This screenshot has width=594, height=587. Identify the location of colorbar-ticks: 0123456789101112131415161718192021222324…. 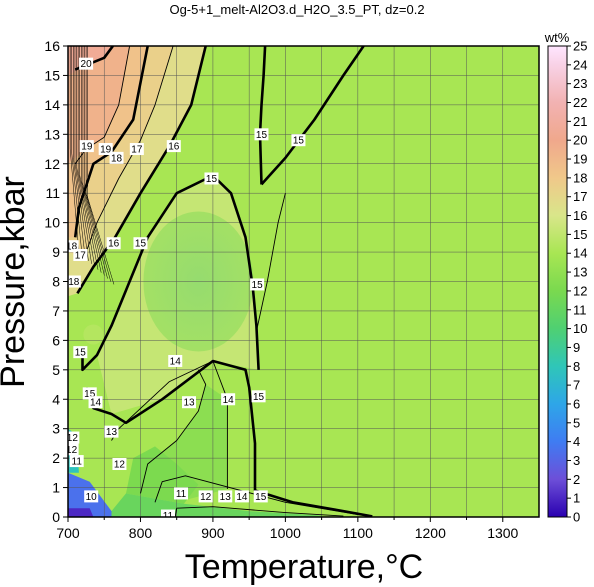
(577, 282).